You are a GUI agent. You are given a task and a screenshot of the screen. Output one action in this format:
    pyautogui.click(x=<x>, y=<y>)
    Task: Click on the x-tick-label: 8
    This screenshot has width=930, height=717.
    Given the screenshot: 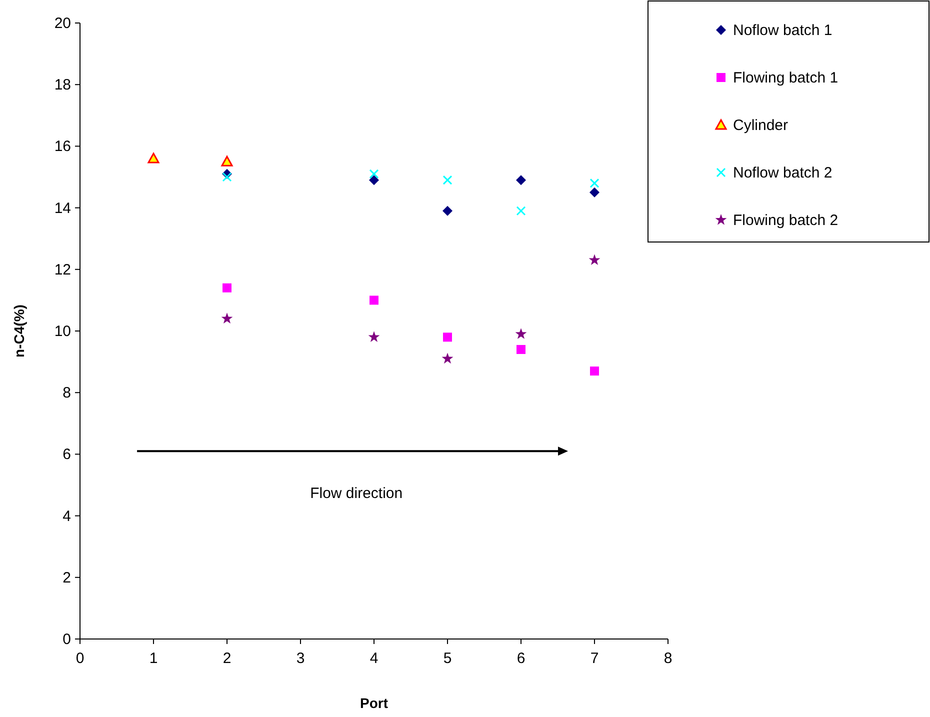 What is the action you would take?
    pyautogui.click(x=668, y=658)
    